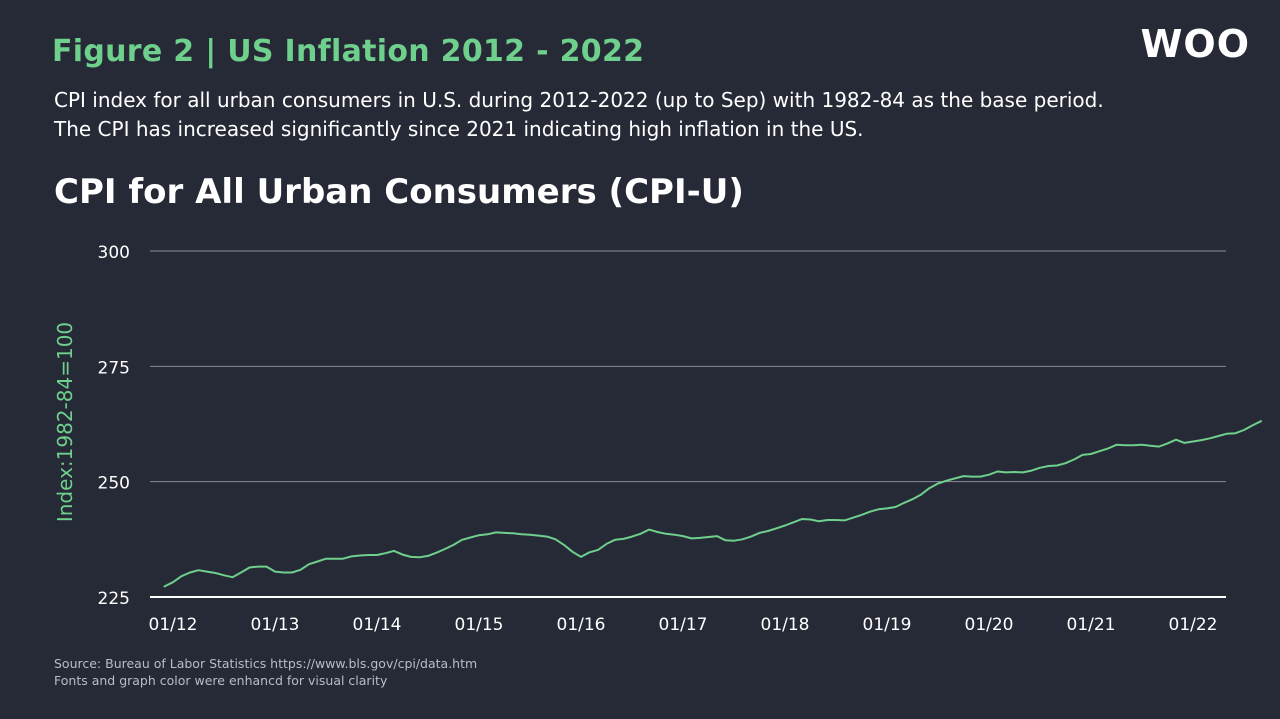 Image resolution: width=1280 pixels, height=719 pixels. Describe the element at coordinates (65, 422) in the screenshot. I see `y-axis-label: Index:1982-84=100` at that location.